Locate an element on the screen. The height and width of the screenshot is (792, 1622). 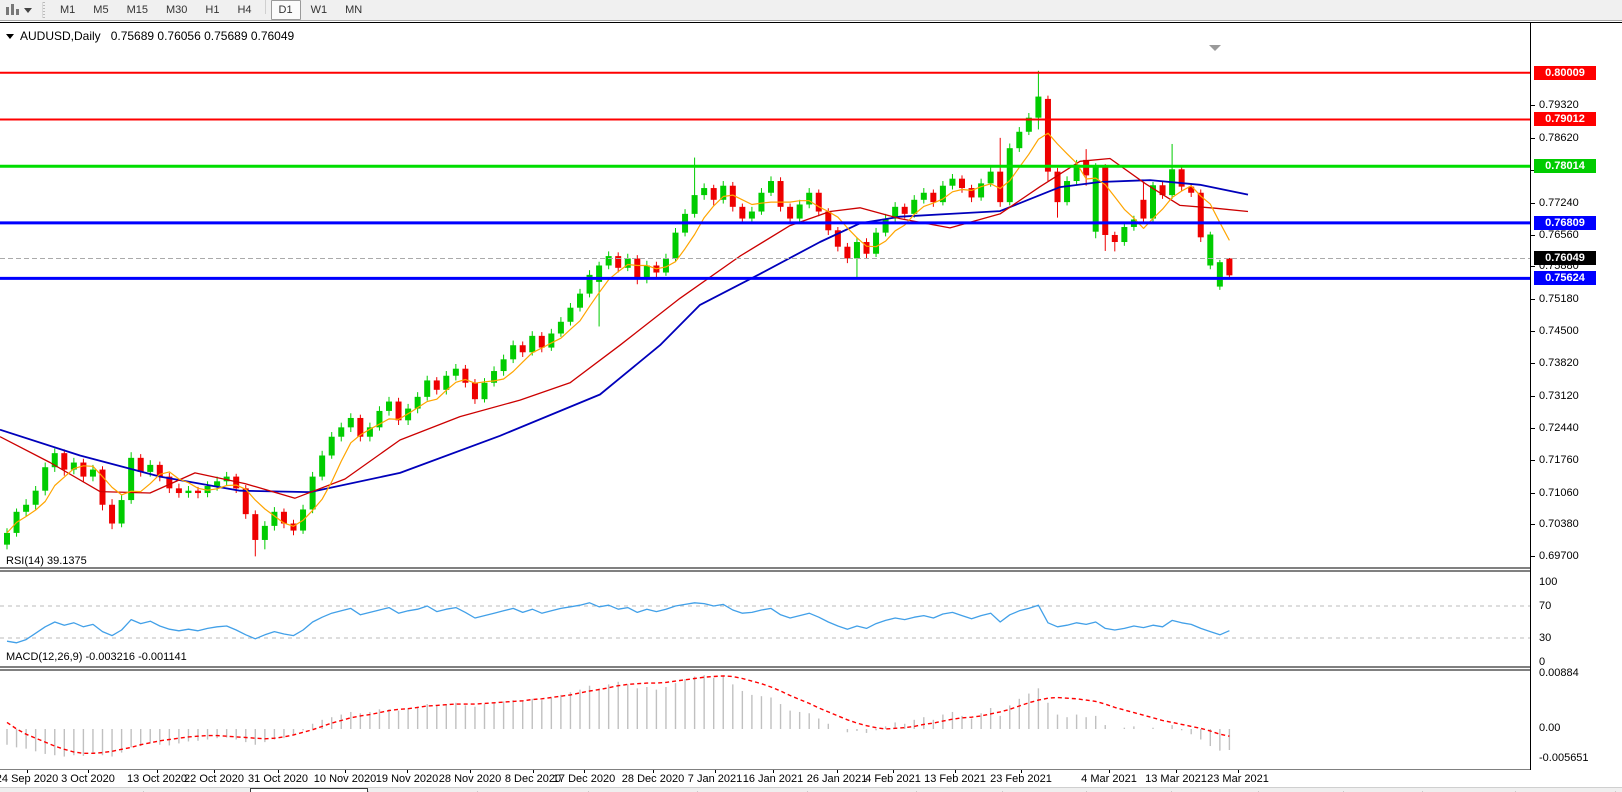
timeframe-button-mn: MN is located at coordinates (354, 10).